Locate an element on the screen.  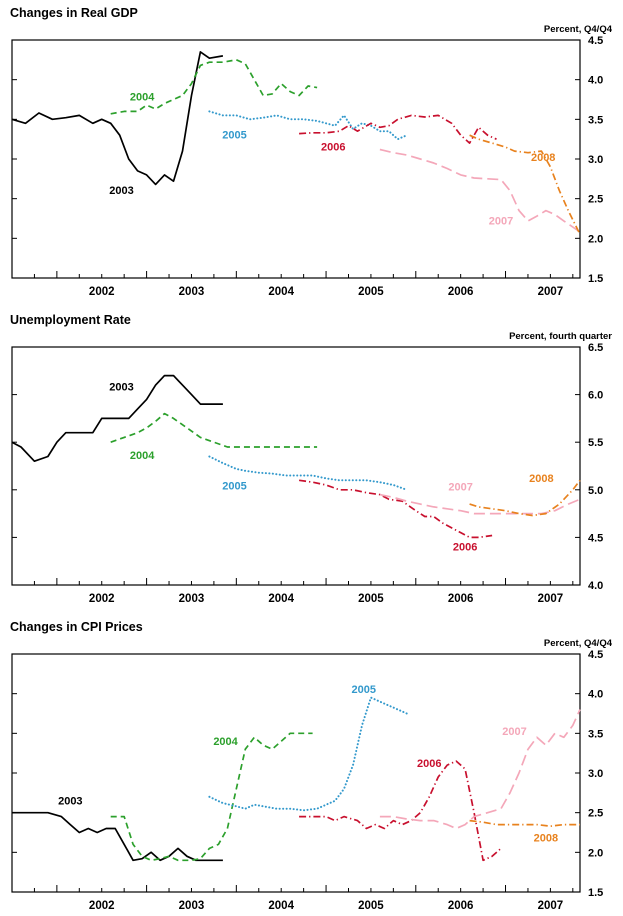
y-tick-label: 5.5 is located at coordinates (595, 443).